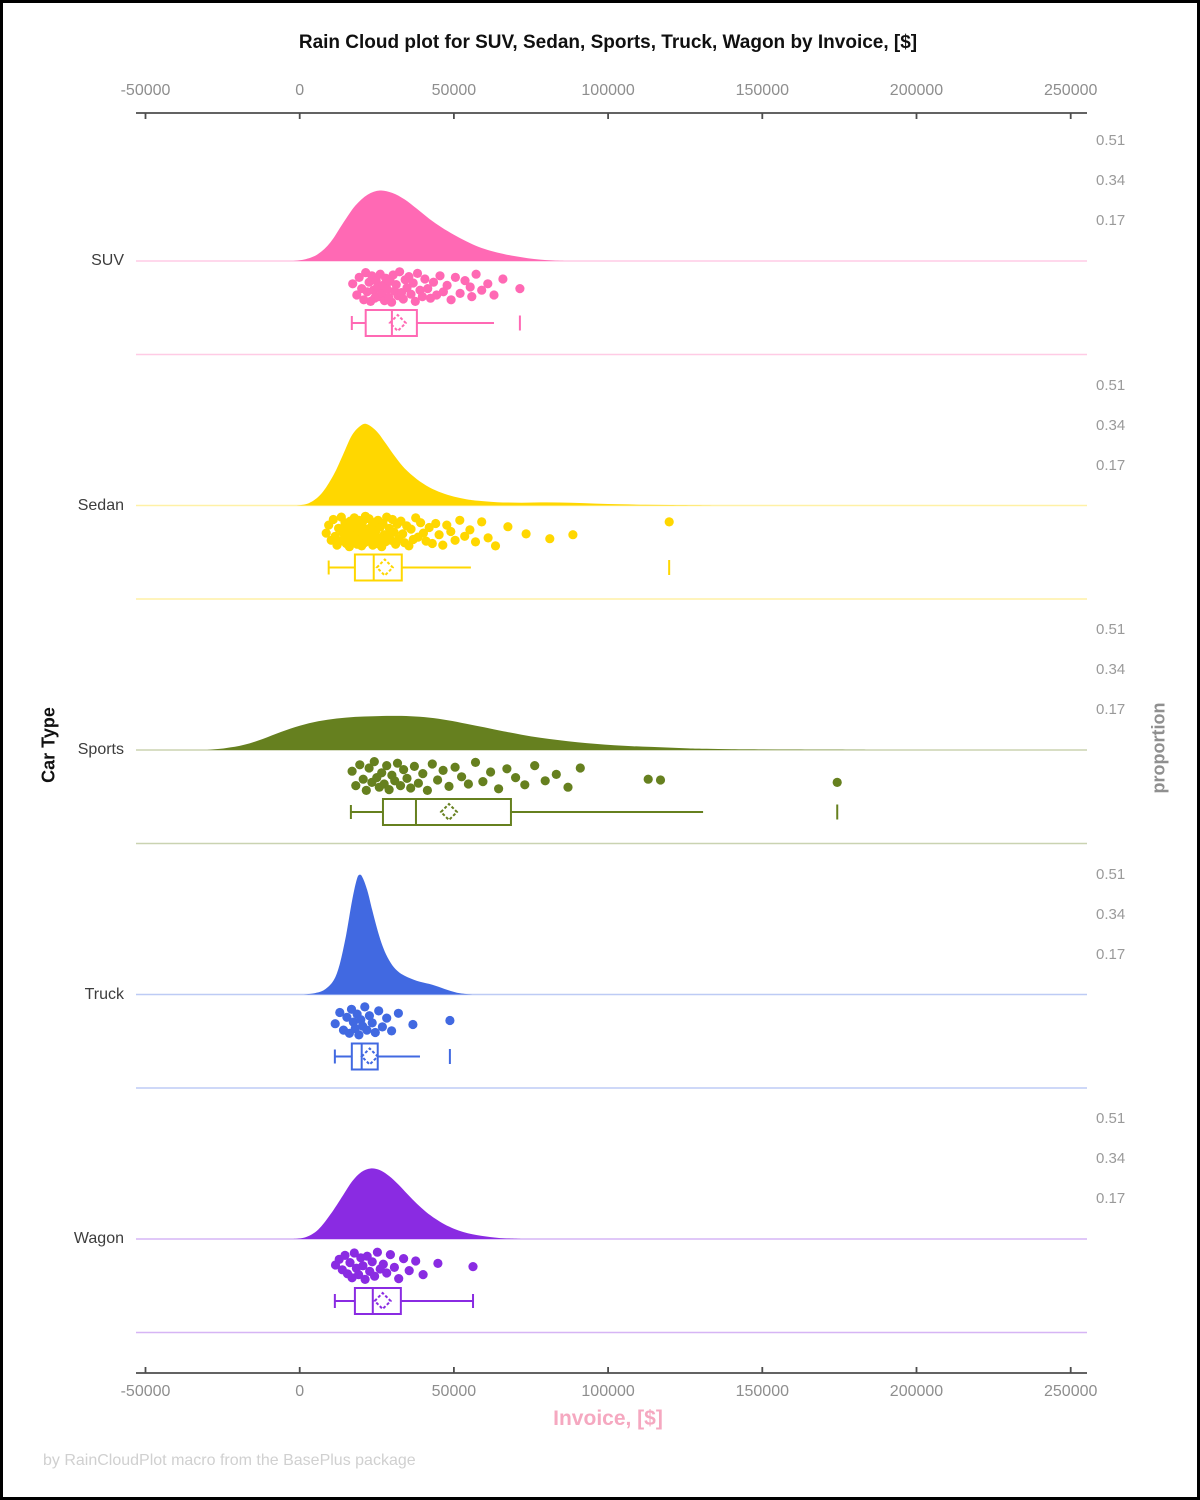 The width and height of the screenshot is (1200, 1500). What do you see at coordinates (504, 464) in the screenshot?
I see `density-cloud-sedan` at bounding box center [504, 464].